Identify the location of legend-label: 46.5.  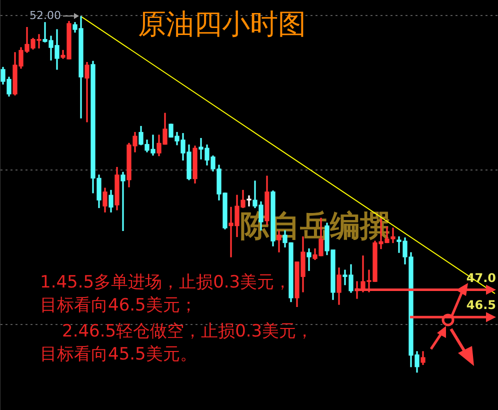
(481, 305).